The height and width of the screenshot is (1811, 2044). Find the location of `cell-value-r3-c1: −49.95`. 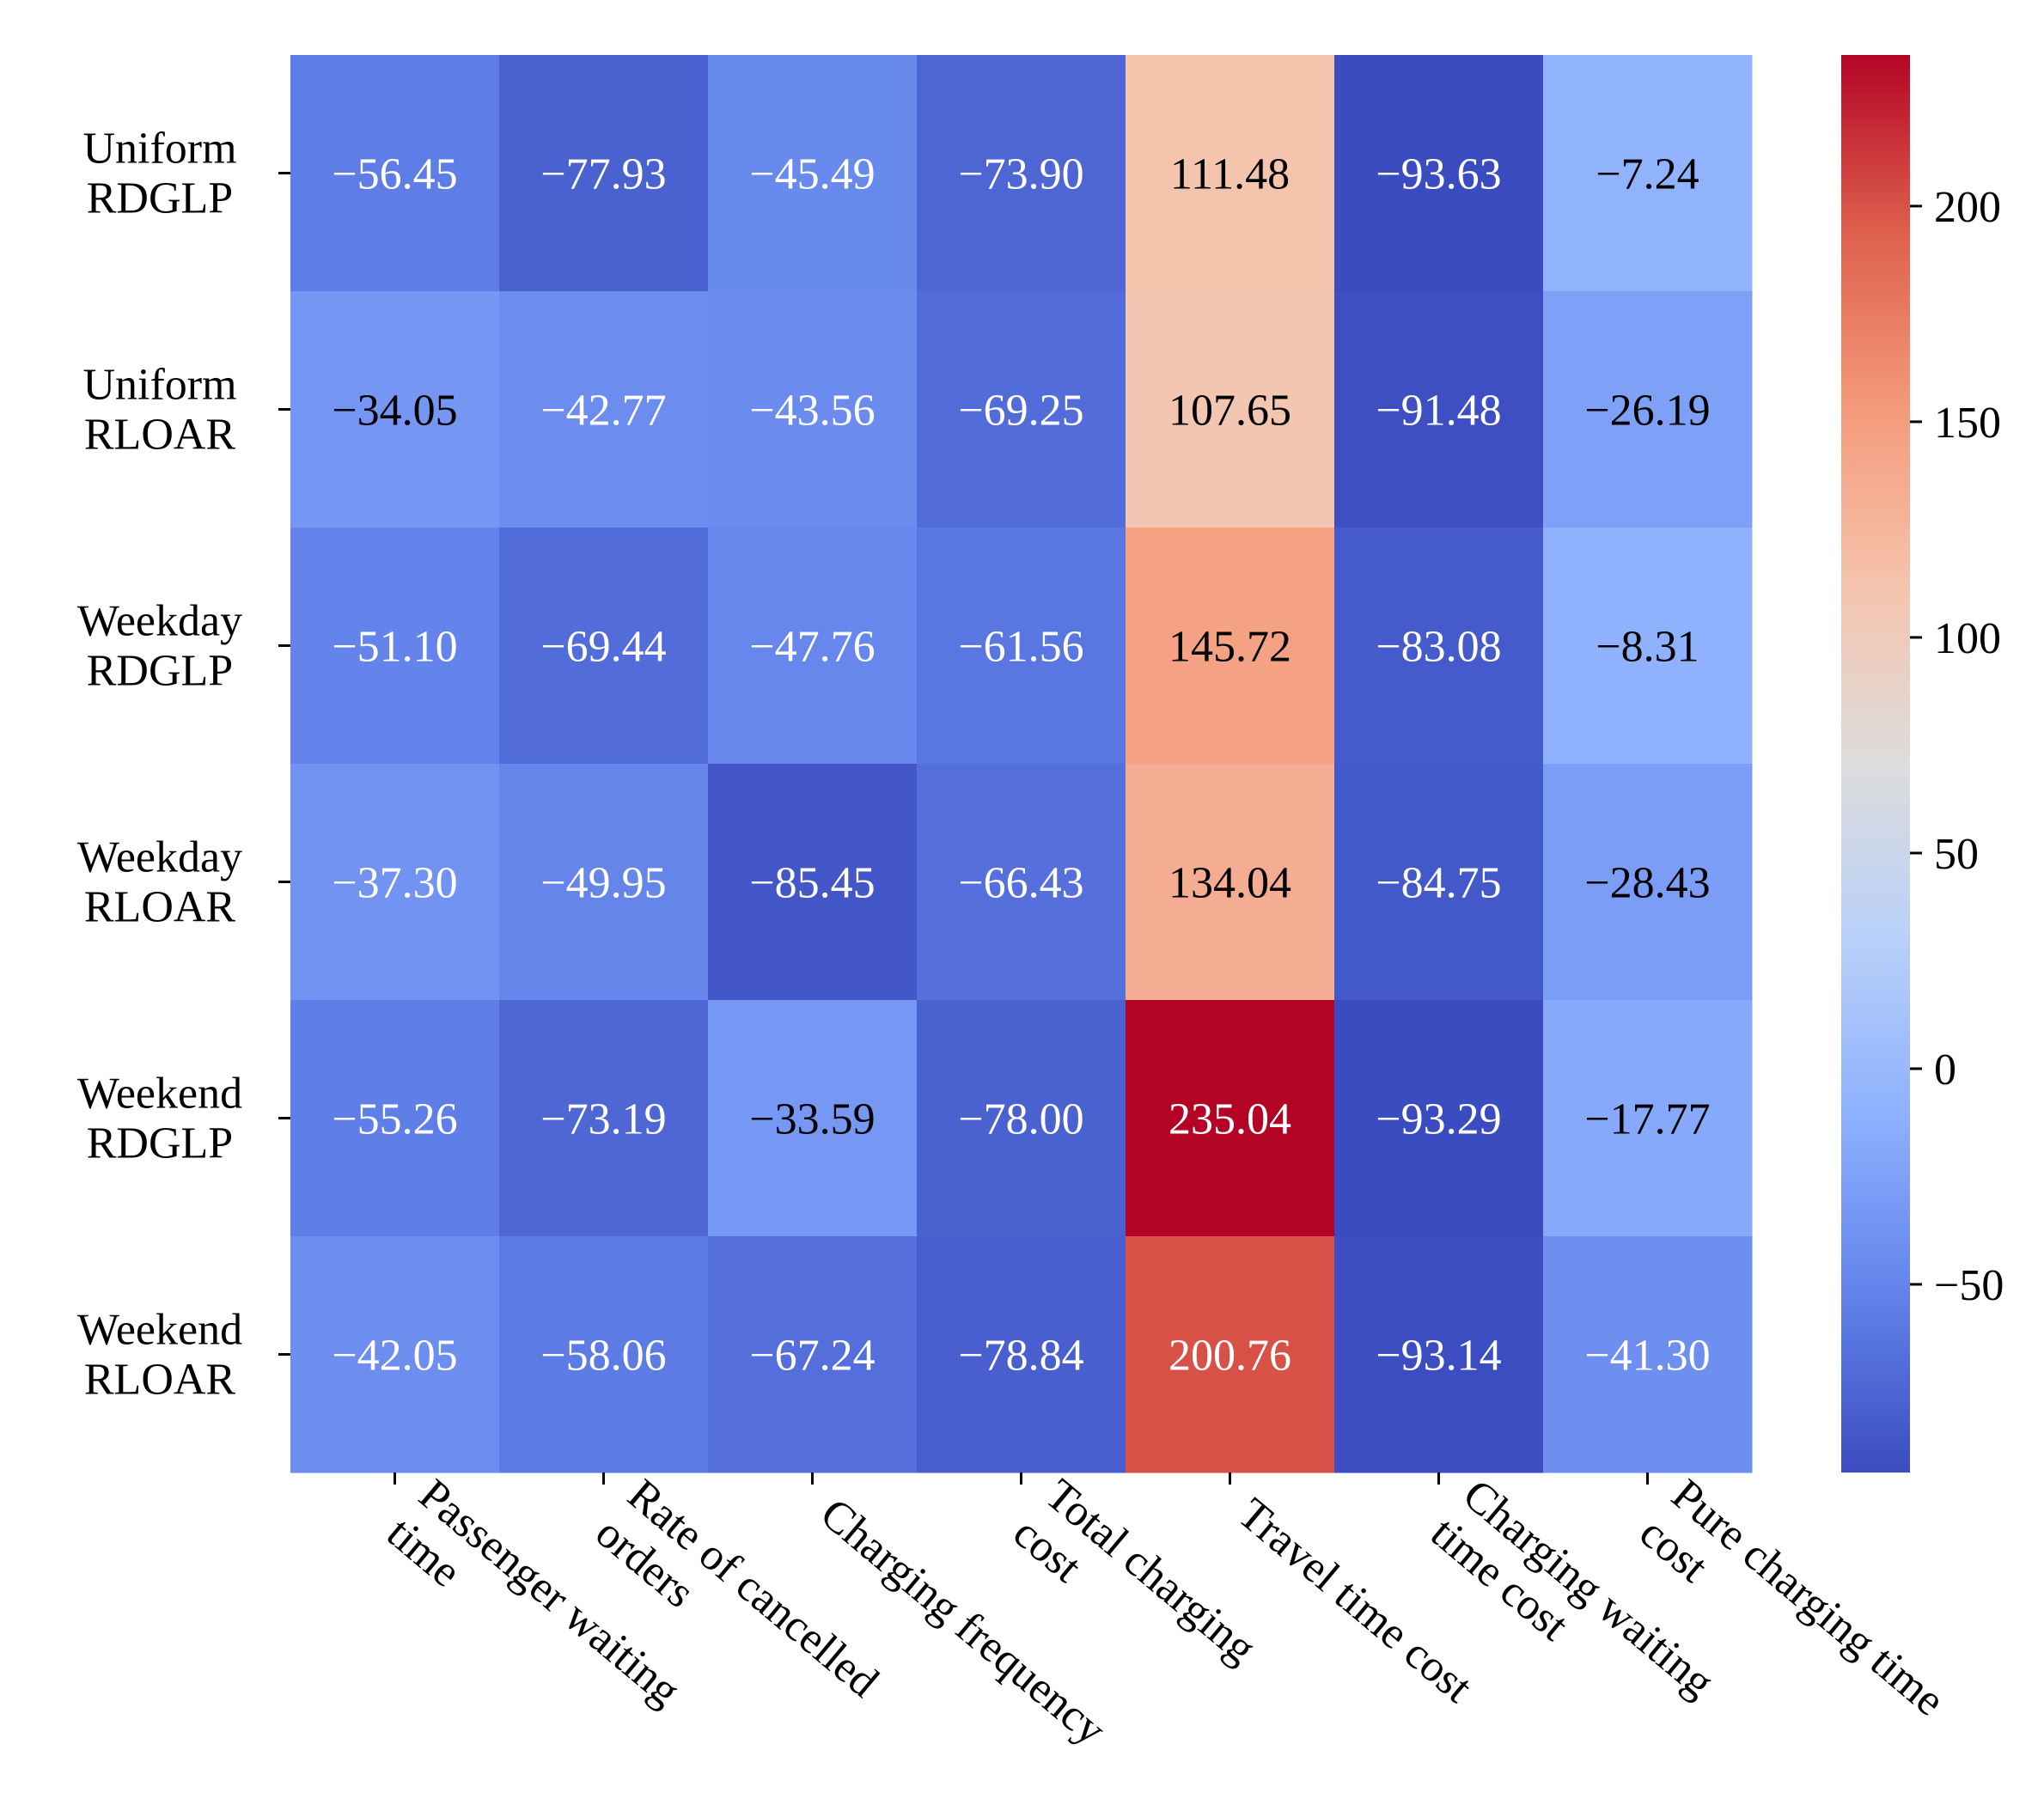

cell-value-r3-c1: −49.95 is located at coordinates (603, 883).